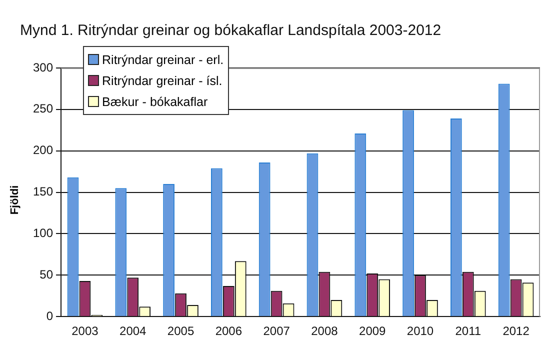 The image size is (550, 348). What do you see at coordinates (133, 331) in the screenshot?
I see `x-tick-label: 2004` at bounding box center [133, 331].